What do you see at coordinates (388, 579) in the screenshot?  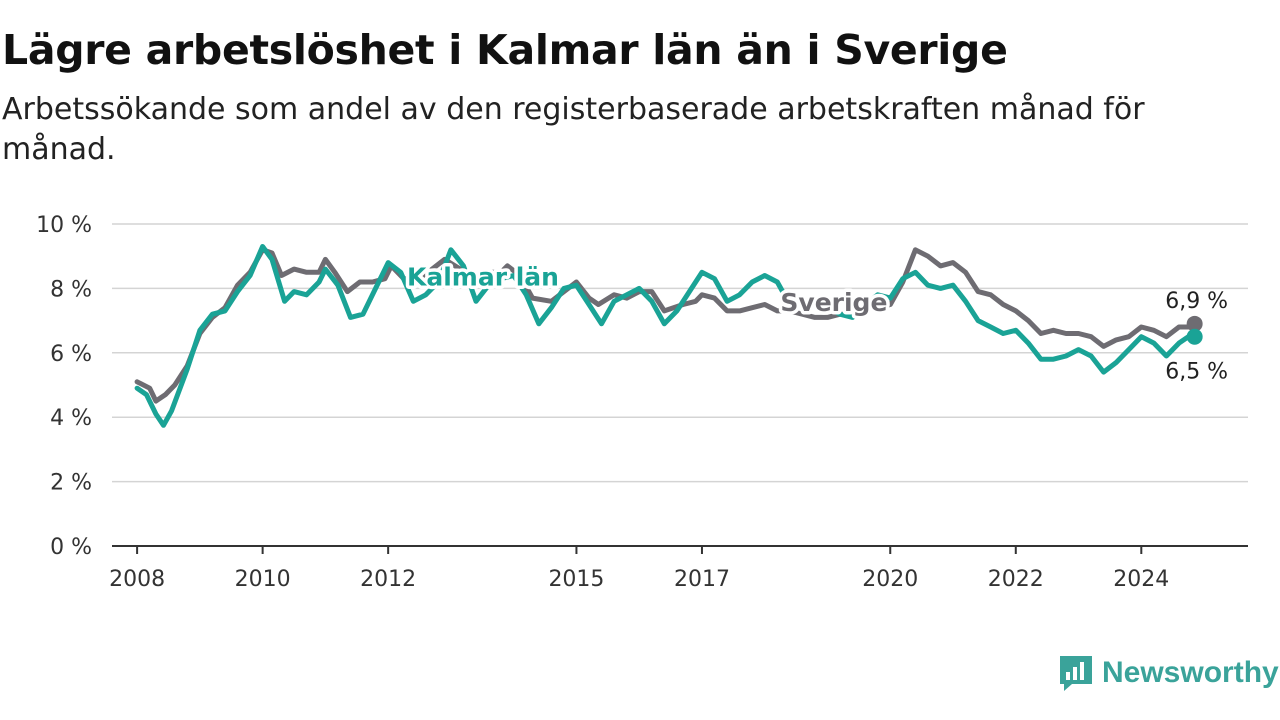 I see `x-tick-label: 2012` at bounding box center [388, 579].